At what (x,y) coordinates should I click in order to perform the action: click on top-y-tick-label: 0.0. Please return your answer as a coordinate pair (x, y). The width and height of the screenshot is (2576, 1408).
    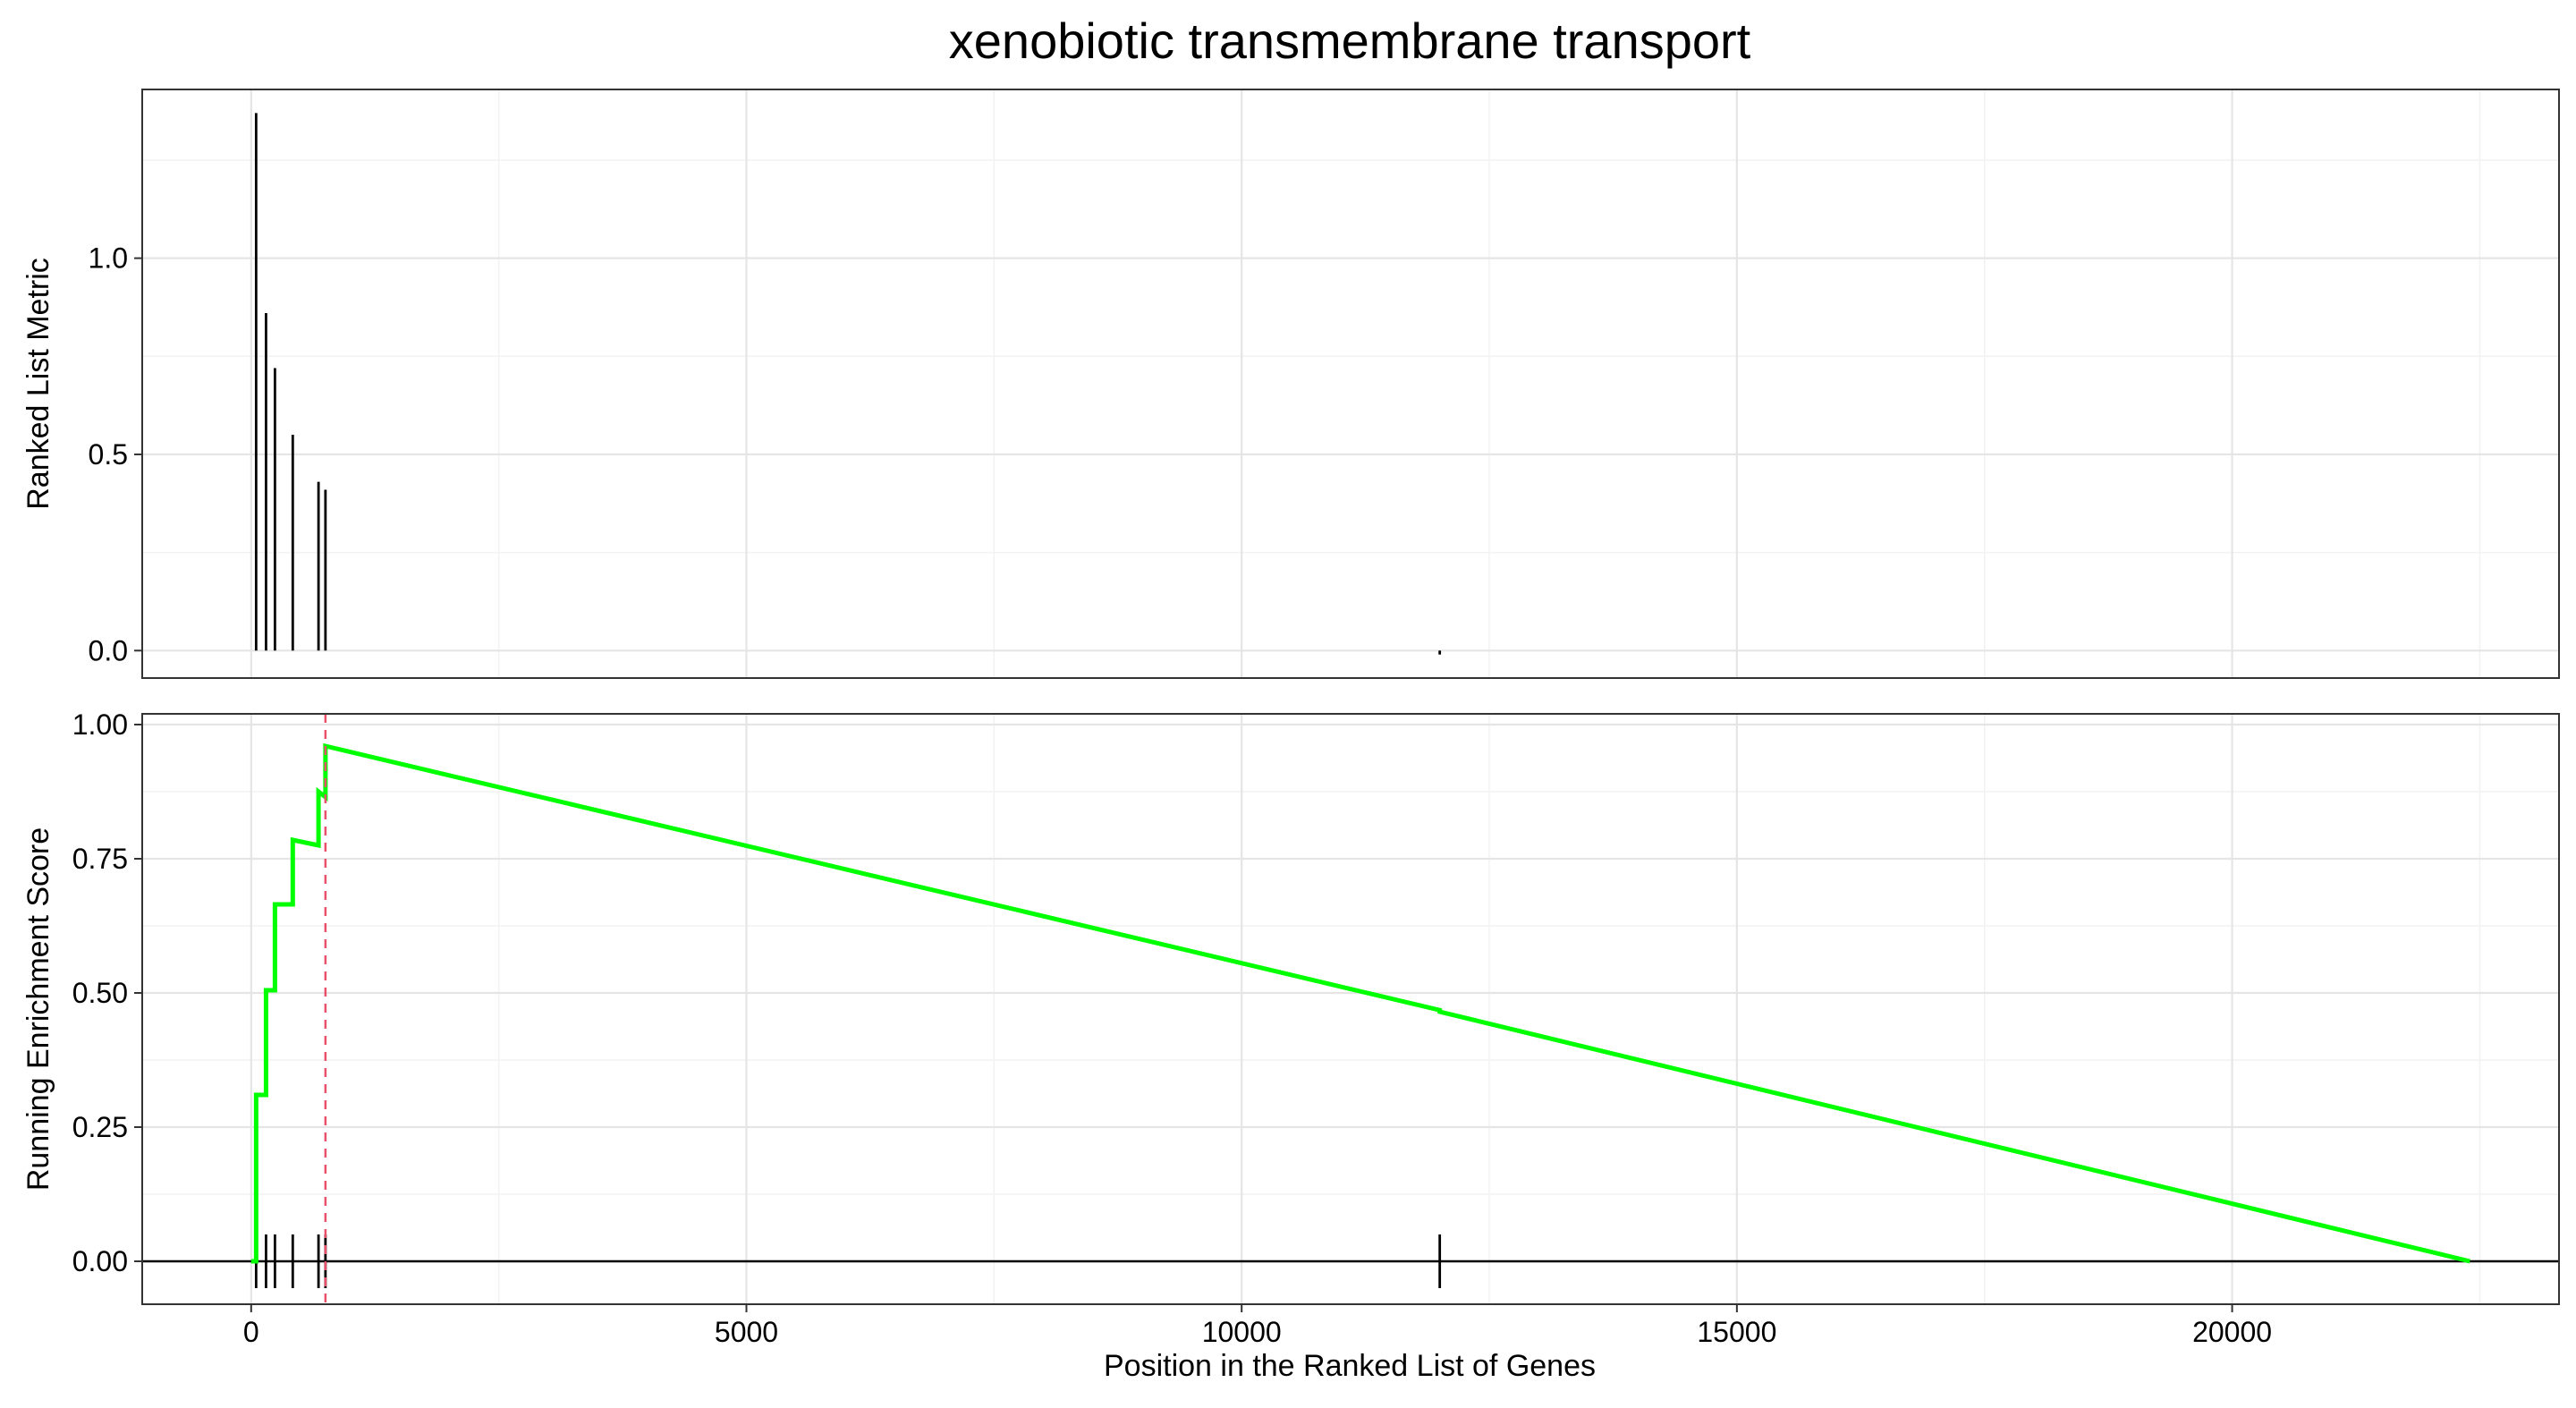
    Looking at the image, I should click on (108, 650).